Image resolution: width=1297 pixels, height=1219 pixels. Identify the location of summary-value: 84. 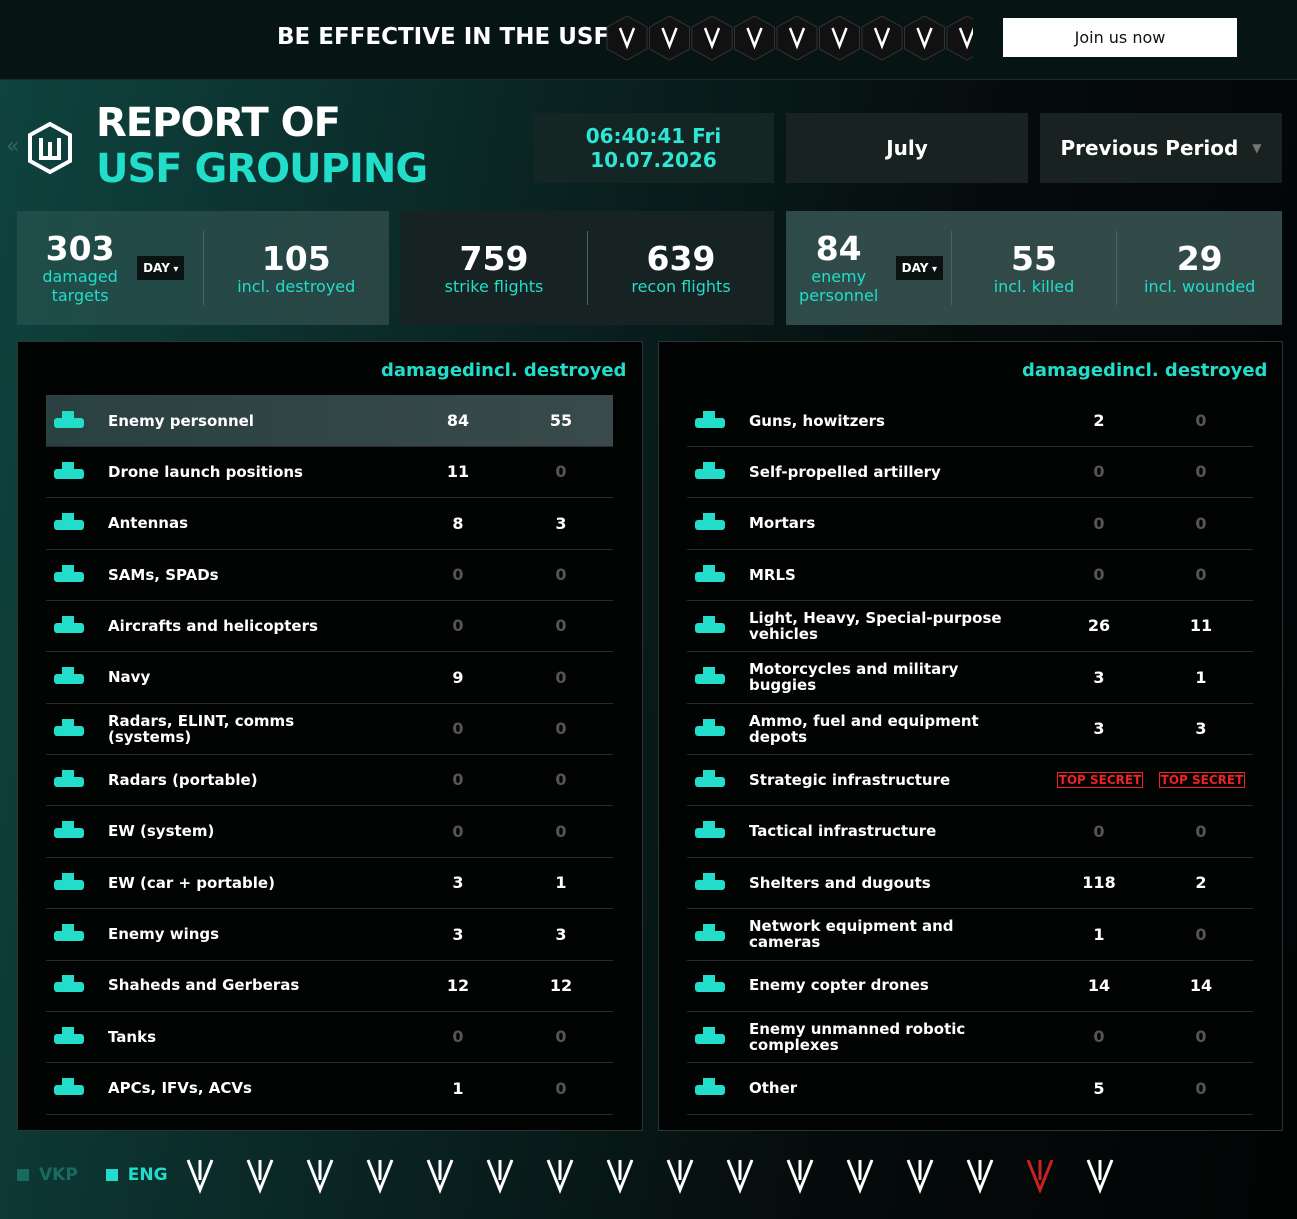
(838, 248).